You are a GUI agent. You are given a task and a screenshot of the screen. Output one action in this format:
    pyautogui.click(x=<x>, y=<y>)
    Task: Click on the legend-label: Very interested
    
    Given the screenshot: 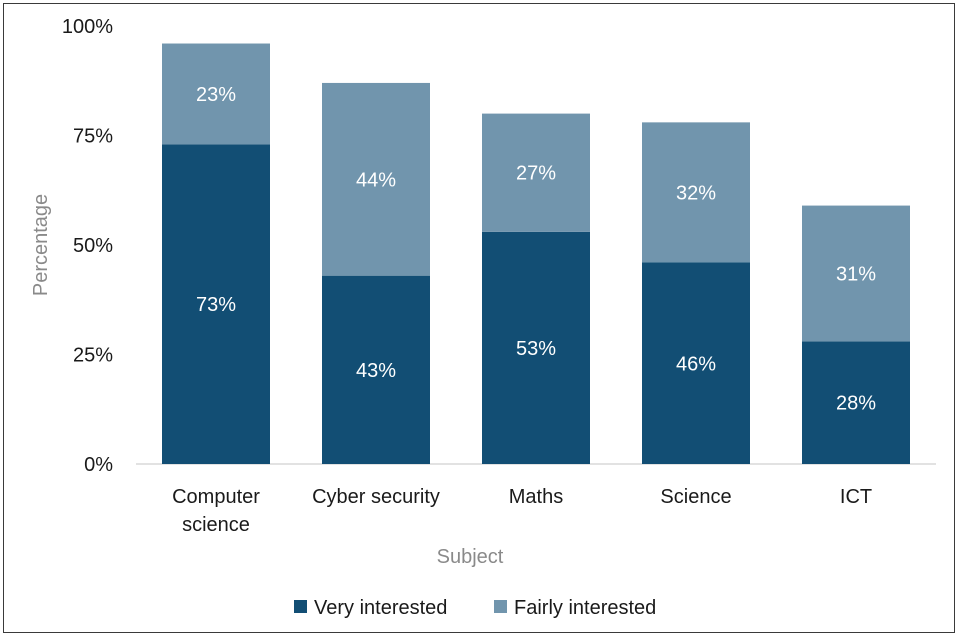 What is the action you would take?
    pyautogui.click(x=380, y=608)
    